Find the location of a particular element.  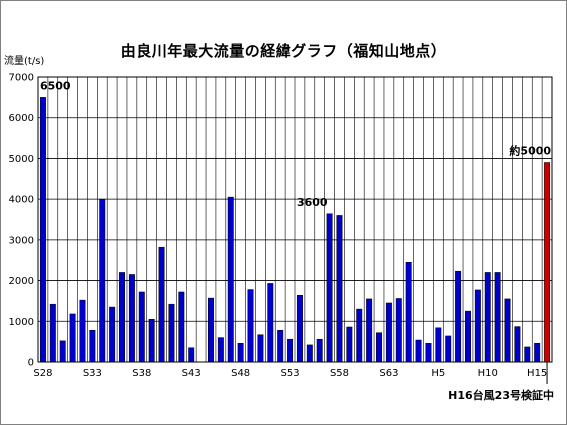

x-tick-label: S63 is located at coordinates (388, 373).